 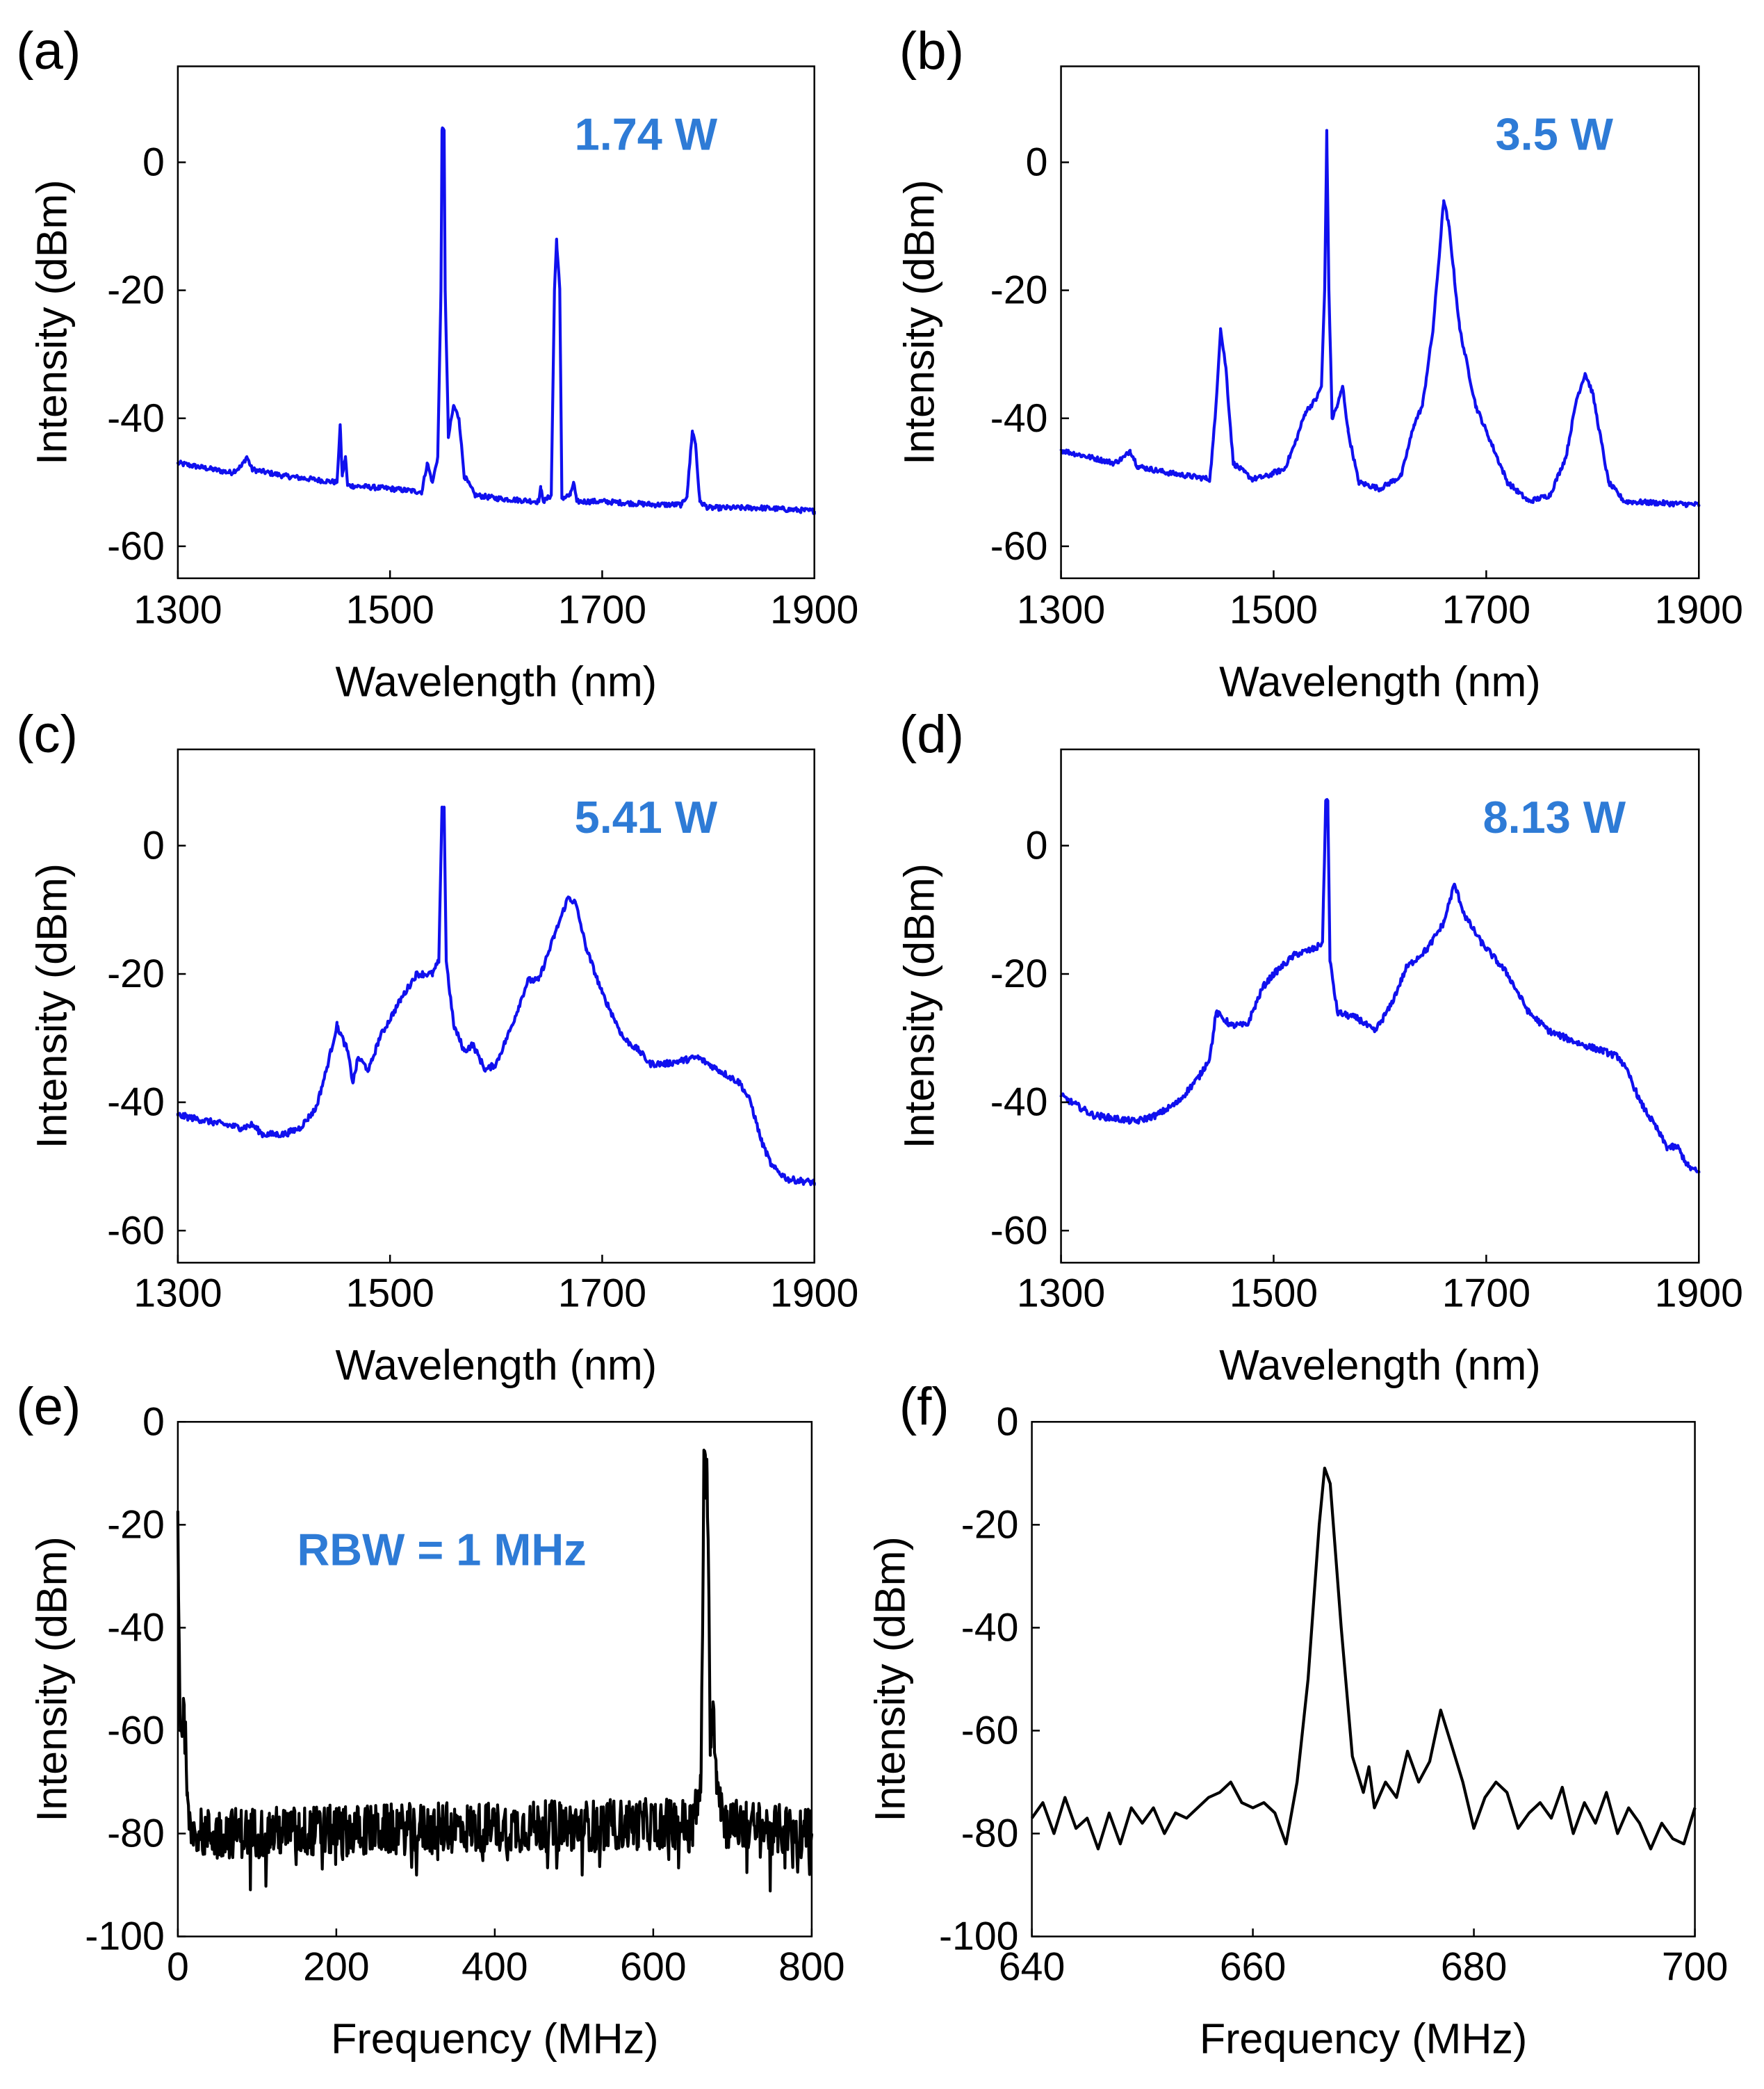 I want to click on annotation: 1.74 W, so click(x=646, y=134).